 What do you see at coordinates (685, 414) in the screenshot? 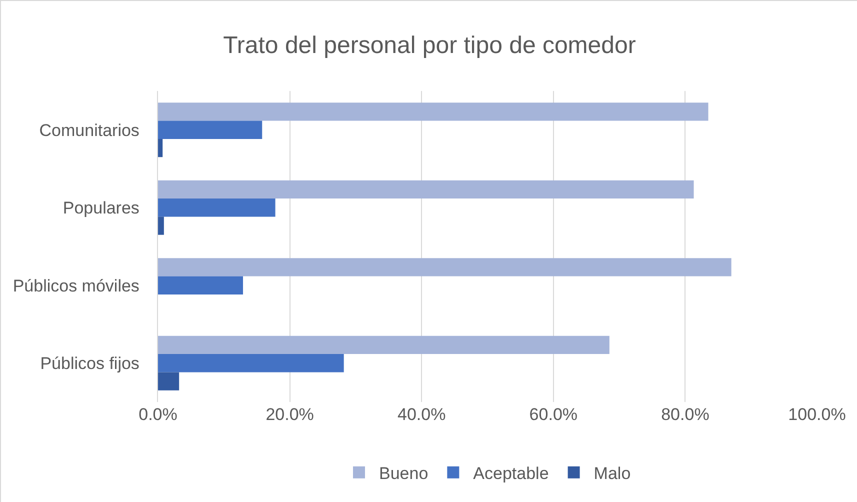
I see `x-tick-label: 80.0%` at bounding box center [685, 414].